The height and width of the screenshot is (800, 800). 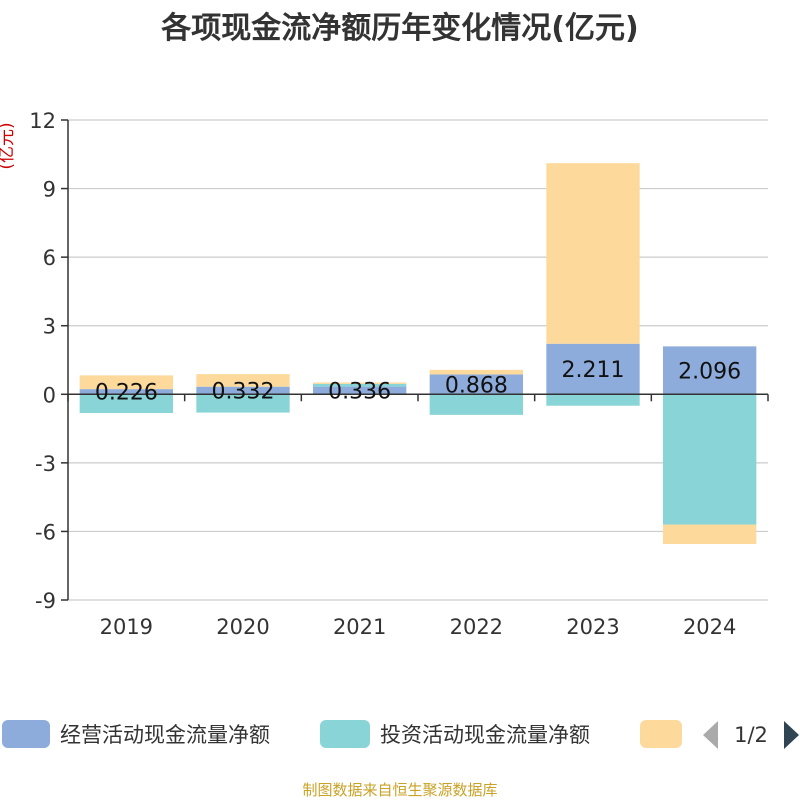 I want to click on data-label: 2.096, so click(x=709, y=371).